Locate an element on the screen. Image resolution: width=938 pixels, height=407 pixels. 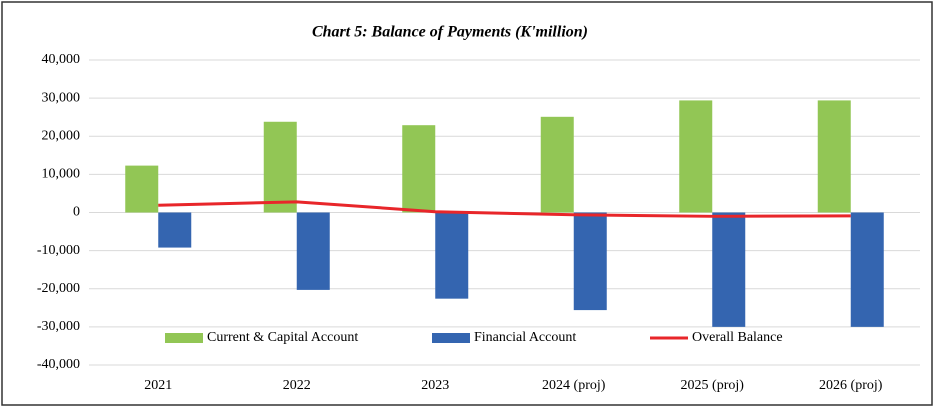
legend-label: Financial Account is located at coordinates (525, 337).